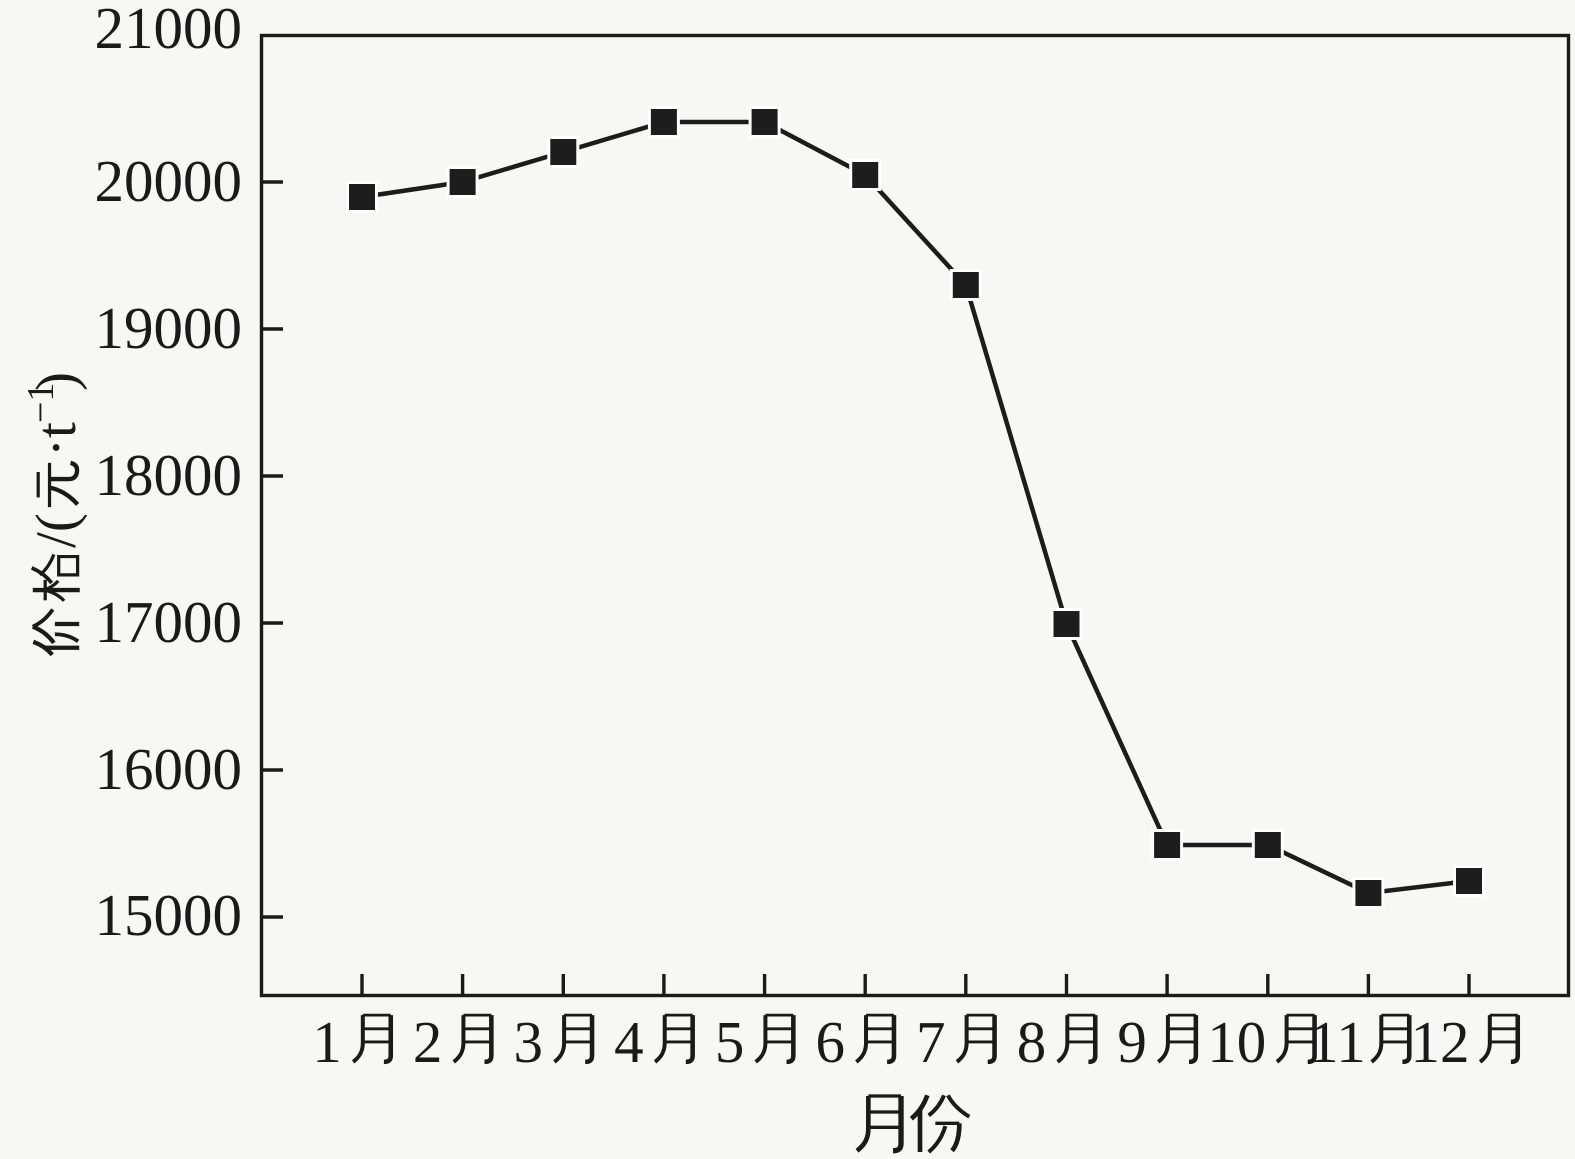  Describe the element at coordinates (730, 1042) in the screenshot. I see `svg-text: 5` at that location.